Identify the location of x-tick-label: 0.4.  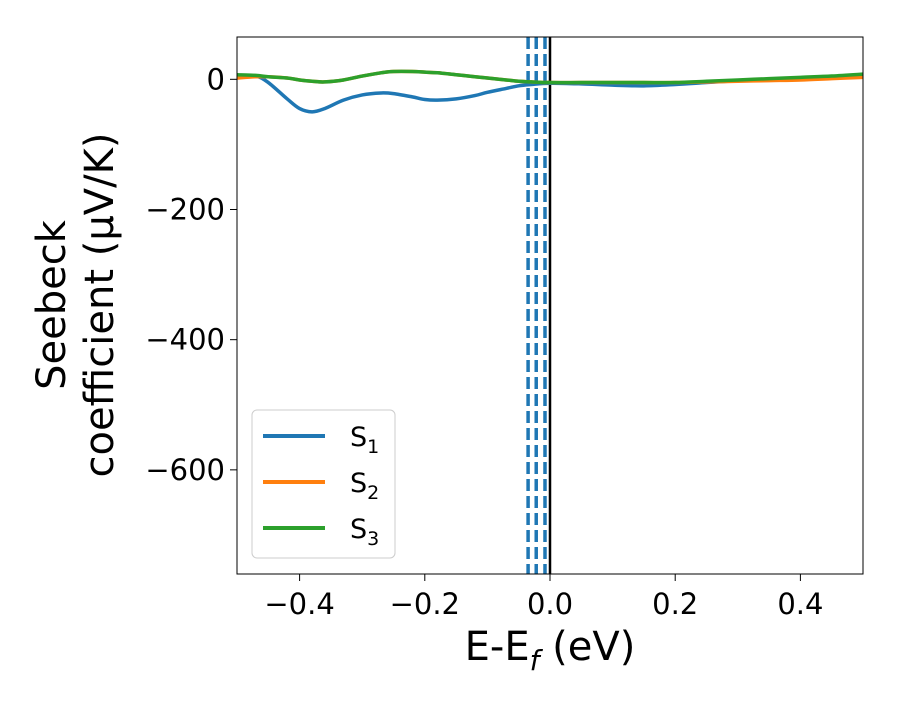
(800, 604).